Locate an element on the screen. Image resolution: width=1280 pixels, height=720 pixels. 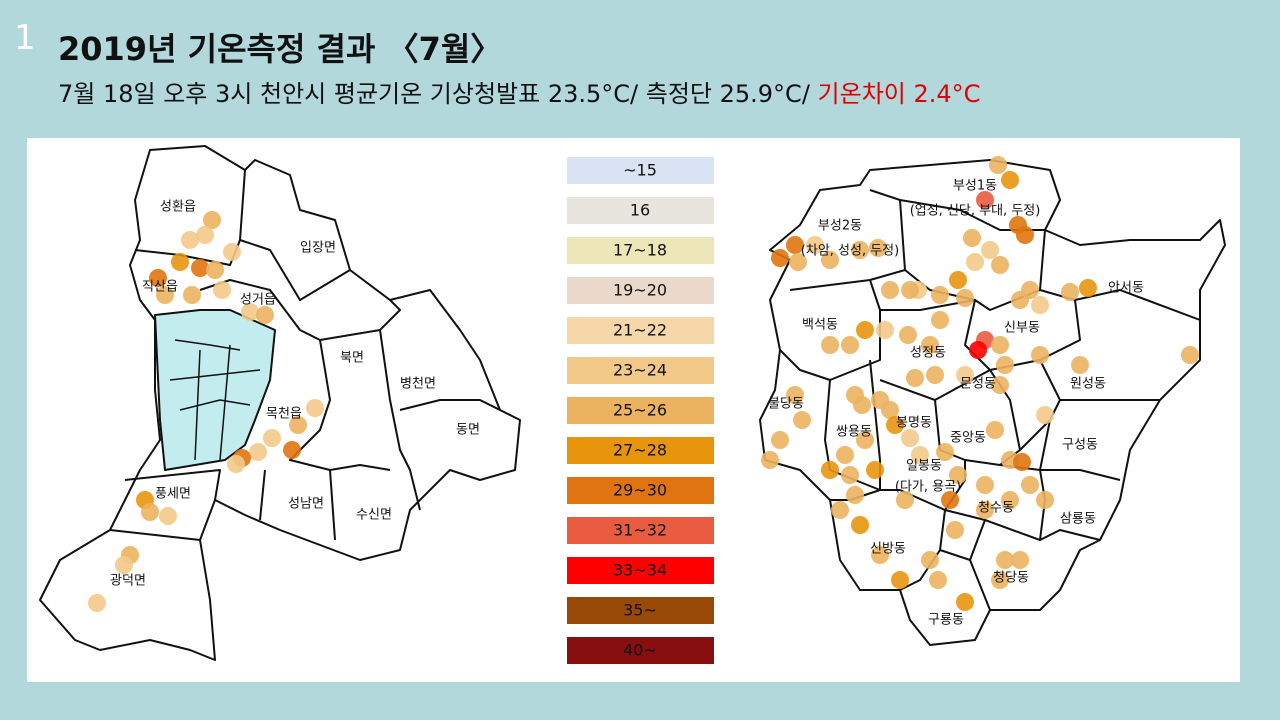
region-label: (업성, 신당, 부대, 두정) is located at coordinates (975, 211).